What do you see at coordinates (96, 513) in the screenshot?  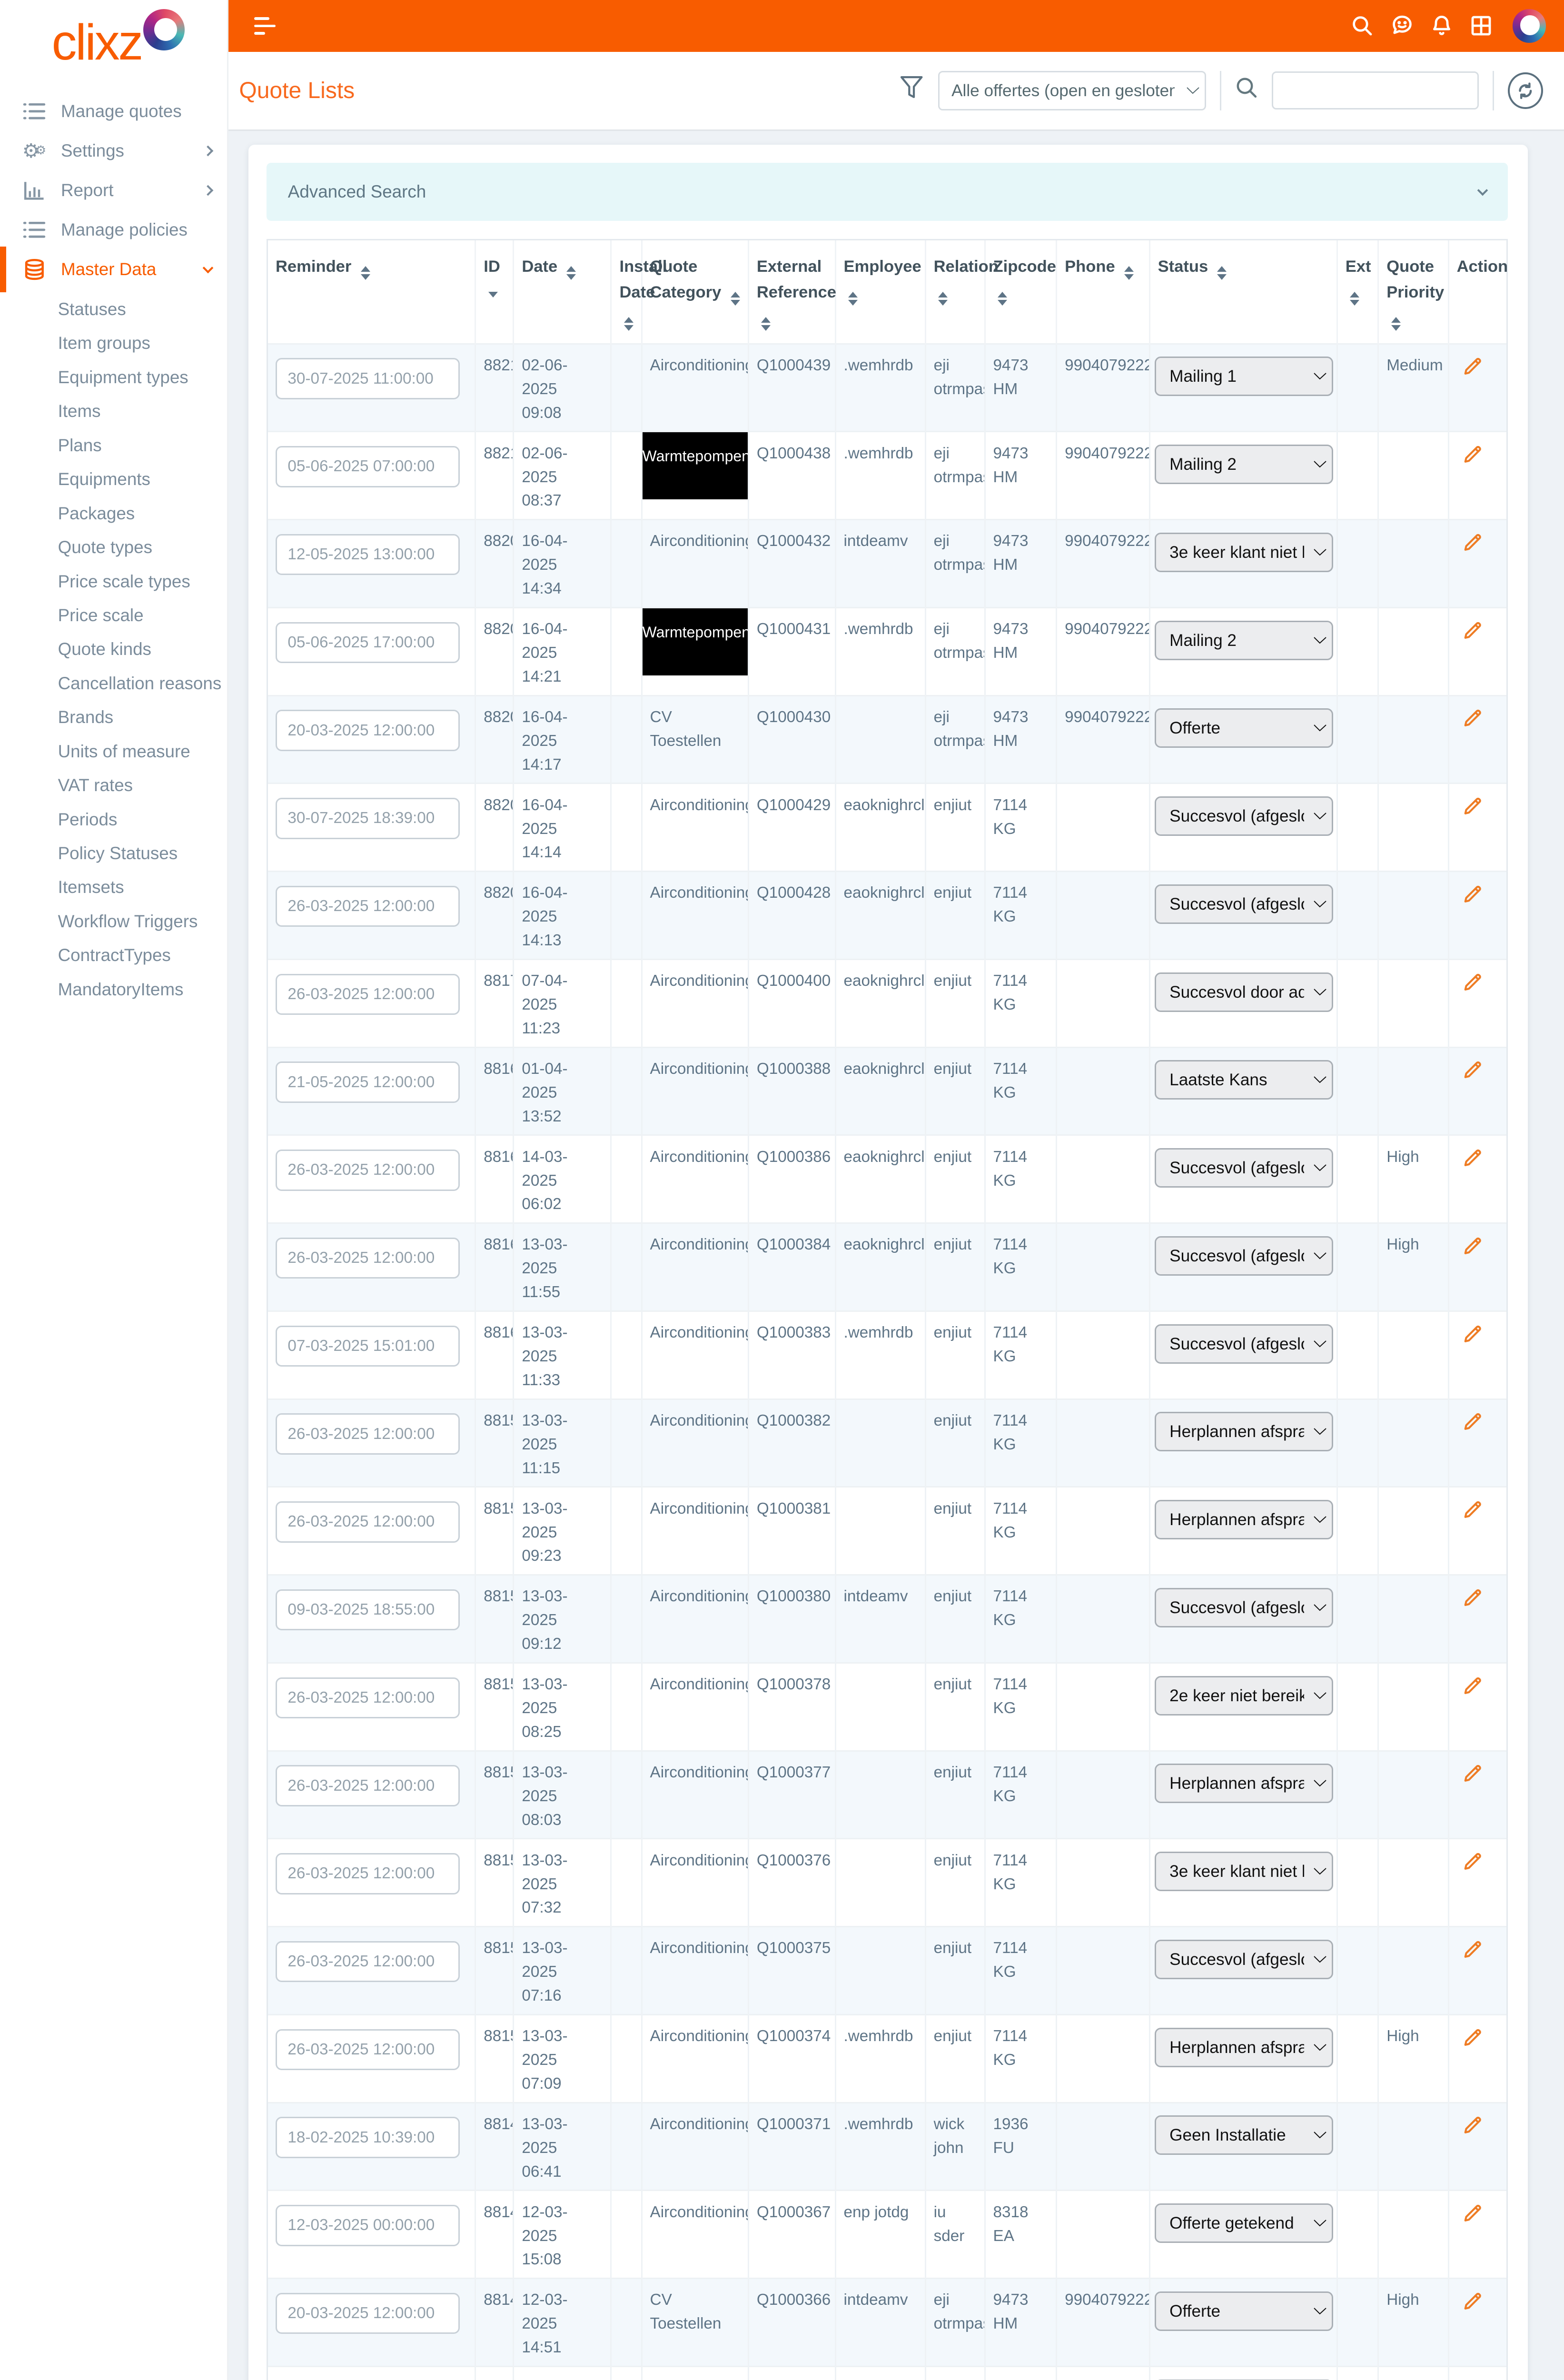 I see `sidebar-subitem-packages: Packages` at bounding box center [96, 513].